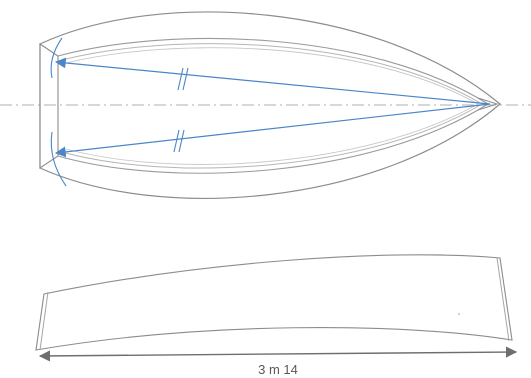  What do you see at coordinates (503, 299) in the screenshot?
I see `plank-right-edge` at bounding box center [503, 299].